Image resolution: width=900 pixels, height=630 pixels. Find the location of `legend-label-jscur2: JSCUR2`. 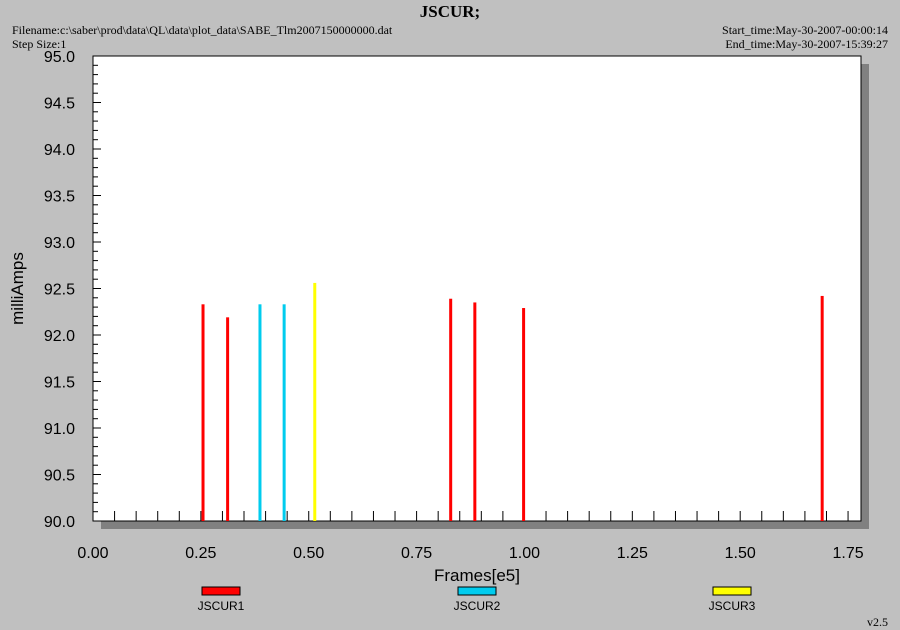

legend-label-jscur2: JSCUR2 is located at coordinates (477, 606).